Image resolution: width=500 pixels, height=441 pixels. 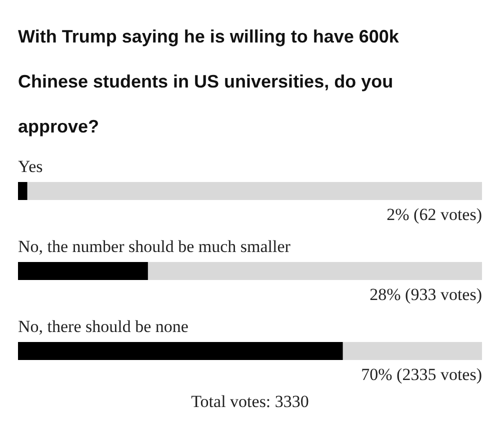 What do you see at coordinates (426, 294) in the screenshot?
I see `data-label: 28% (933 votes)` at bounding box center [426, 294].